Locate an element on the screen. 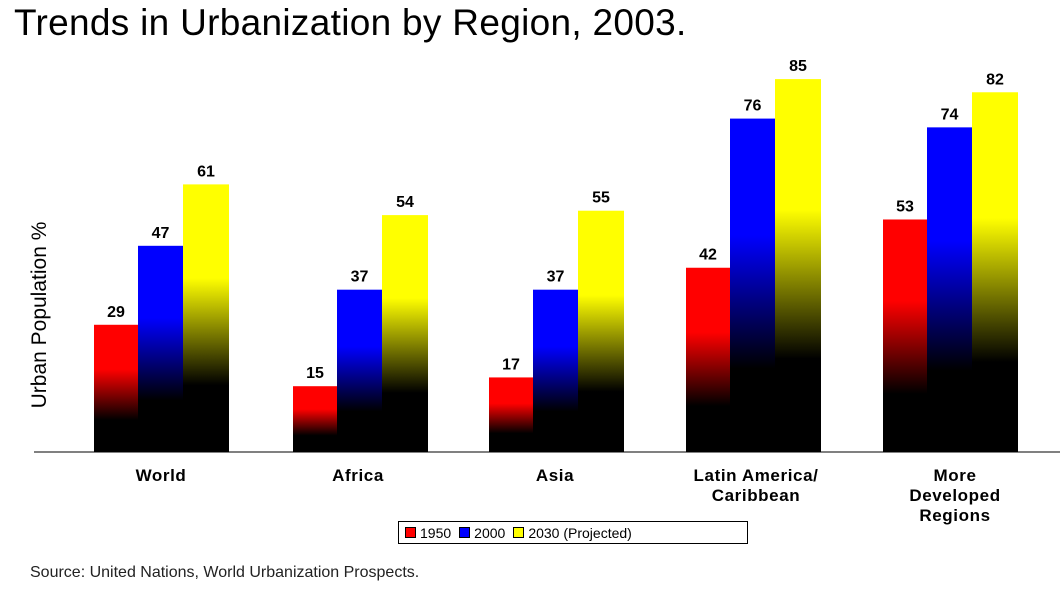  bar-value-label: 47 is located at coordinates (161, 233).